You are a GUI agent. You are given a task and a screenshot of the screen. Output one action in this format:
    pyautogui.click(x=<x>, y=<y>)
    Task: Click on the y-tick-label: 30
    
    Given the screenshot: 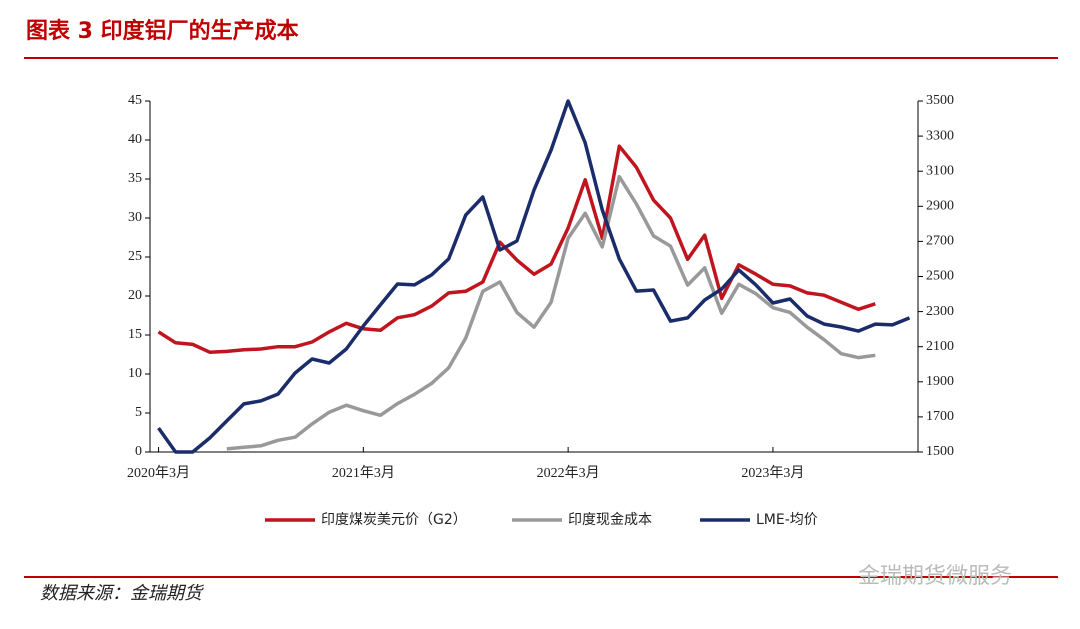 What is the action you would take?
    pyautogui.click(x=135, y=217)
    